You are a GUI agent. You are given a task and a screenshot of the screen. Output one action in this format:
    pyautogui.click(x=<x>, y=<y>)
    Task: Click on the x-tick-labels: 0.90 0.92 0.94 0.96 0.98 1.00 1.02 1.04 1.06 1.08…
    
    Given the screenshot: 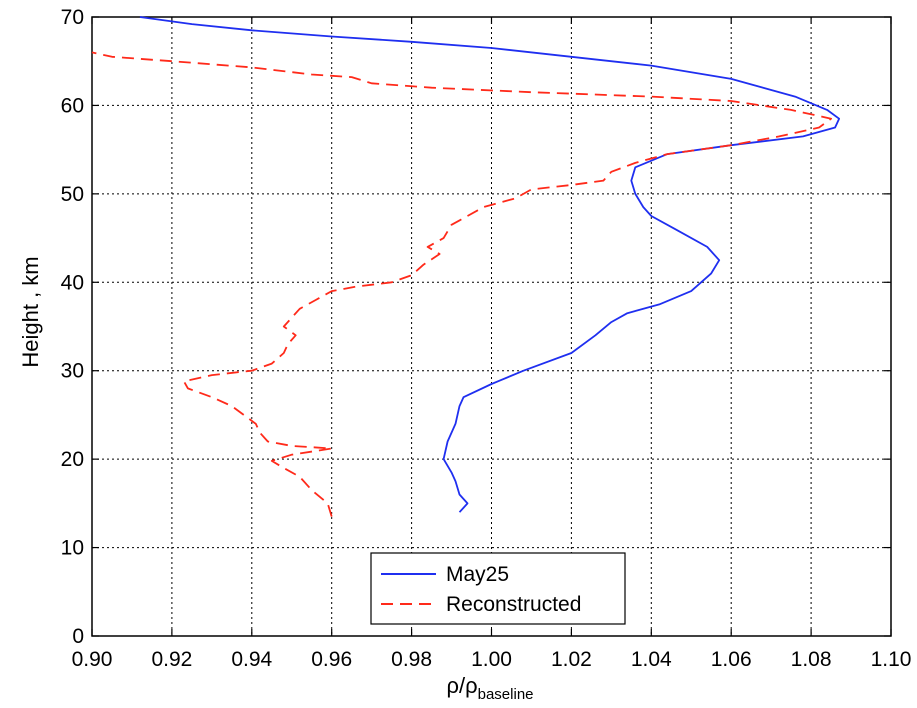 What is the action you would take?
    pyautogui.click(x=492, y=659)
    